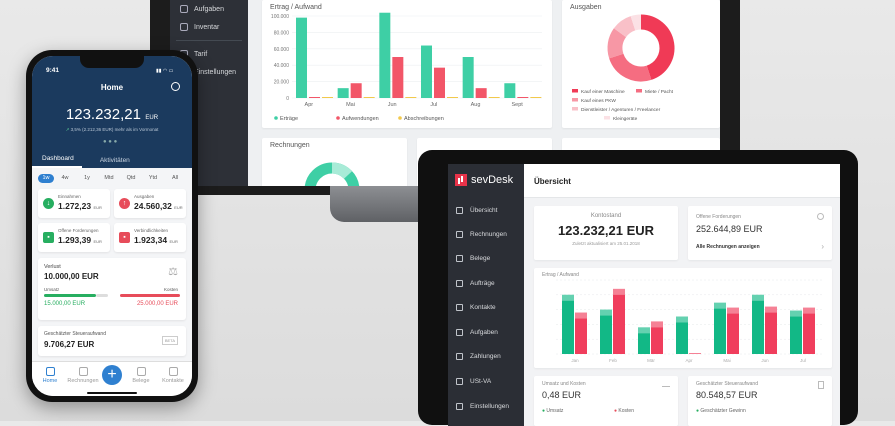 This screenshot has width=895, height=426. What do you see at coordinates (153, 177) in the screenshot?
I see `period-ytd: Ytd` at bounding box center [153, 177].